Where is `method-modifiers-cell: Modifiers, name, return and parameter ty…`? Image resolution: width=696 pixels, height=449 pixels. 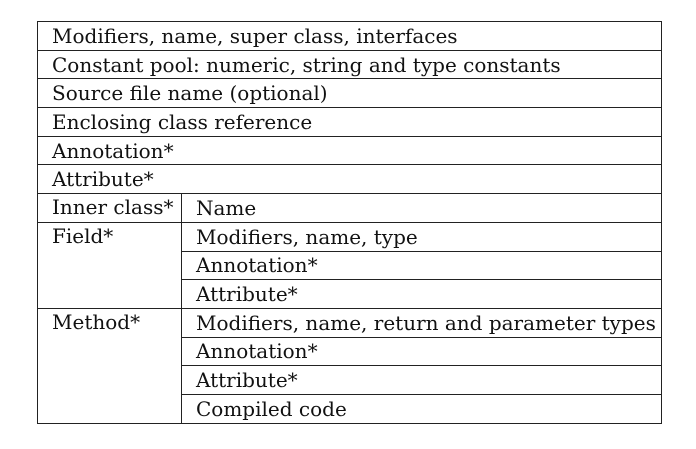 method-modifiers-cell: Modifiers, name, return and parameter ty… is located at coordinates (421, 322).